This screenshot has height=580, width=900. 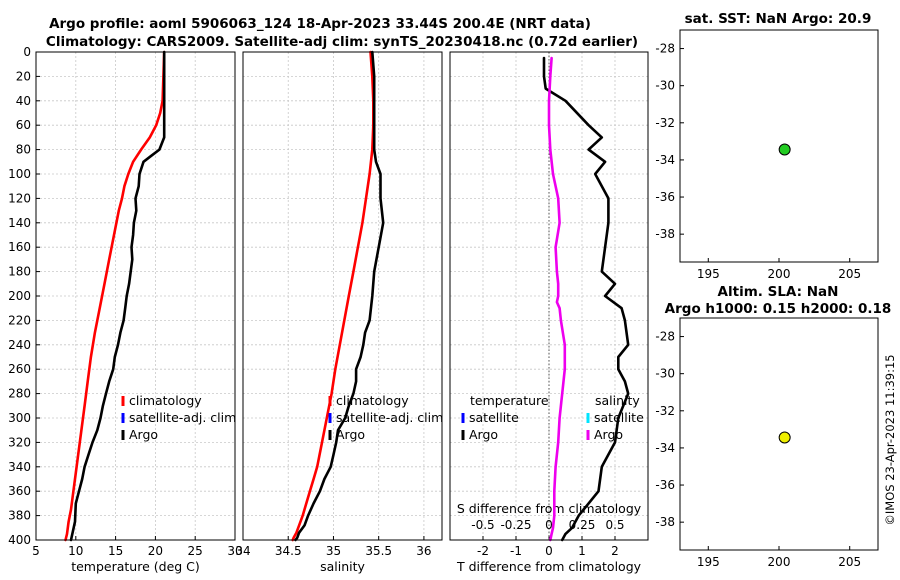 What do you see at coordinates (557, 299) in the screenshot?
I see `s-difference-line` at bounding box center [557, 299].